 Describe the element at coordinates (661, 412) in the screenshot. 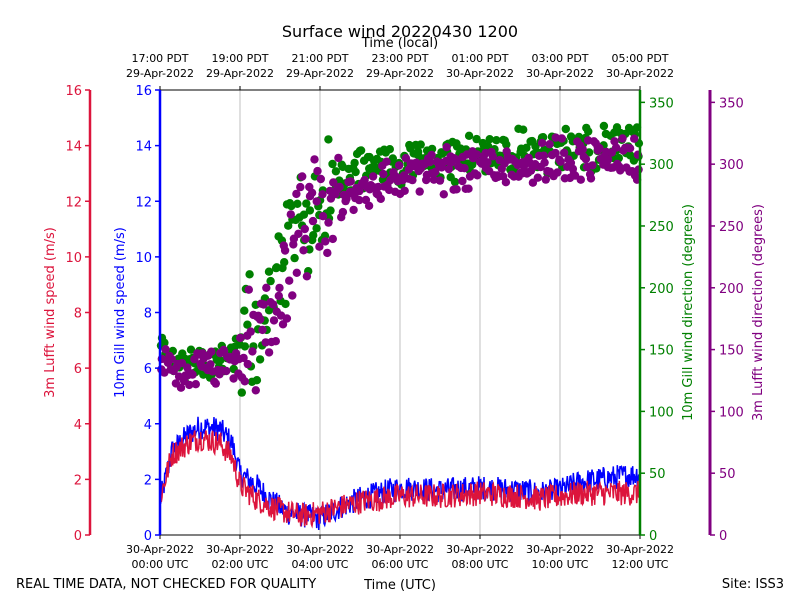

I see `gill-dir-tick-label: 100` at that location.